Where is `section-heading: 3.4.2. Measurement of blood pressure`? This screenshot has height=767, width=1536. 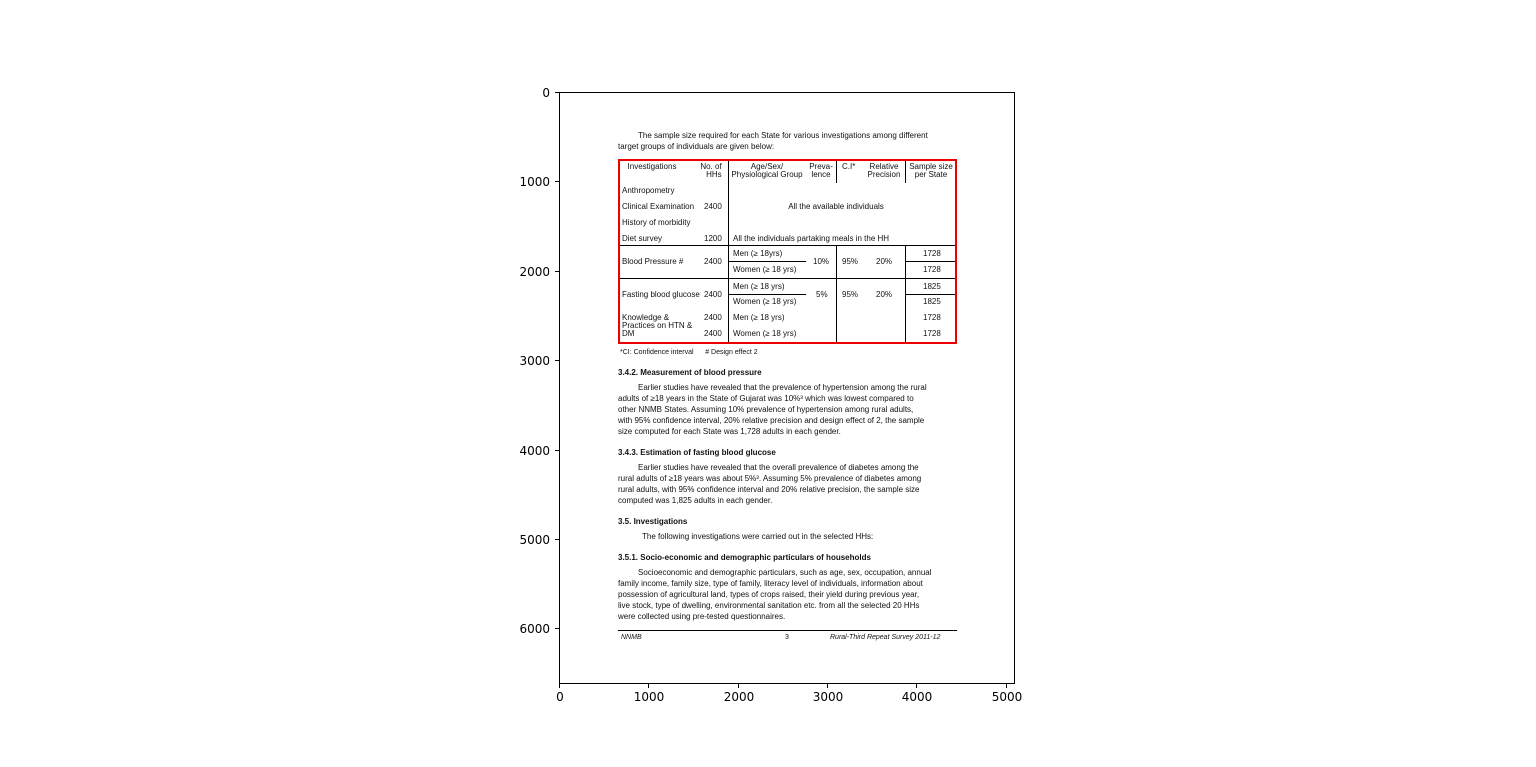 section-heading: 3.4.2. Measurement of blood pressure is located at coordinates (690, 372).